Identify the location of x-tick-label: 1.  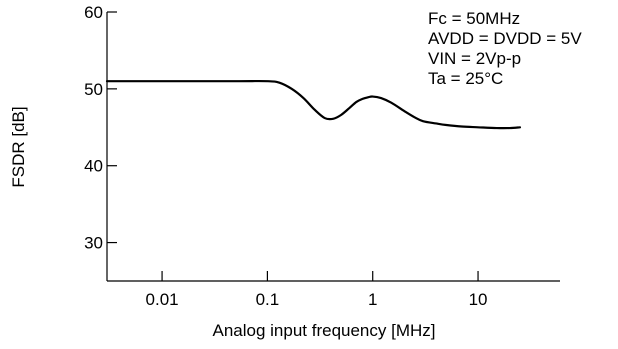
(372, 299).